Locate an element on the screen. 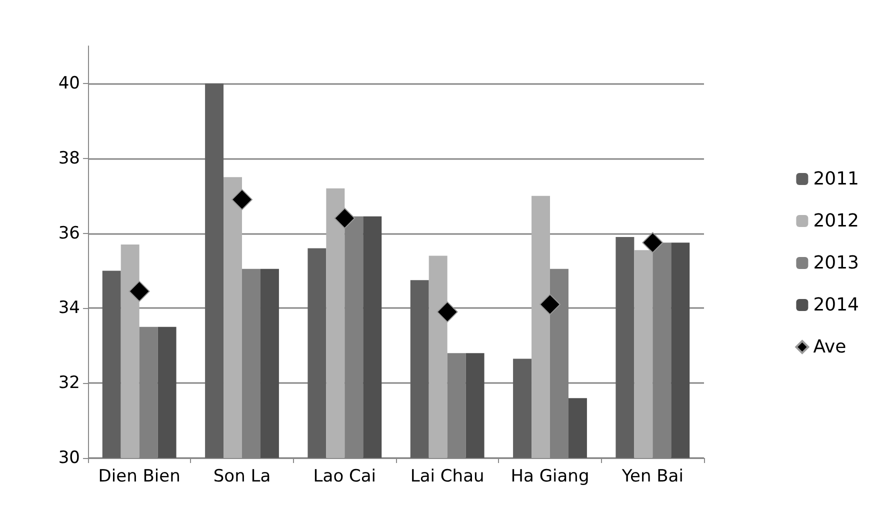 Image resolution: width=882 pixels, height=526 pixels. y-tick-label: 34 is located at coordinates (69, 308).